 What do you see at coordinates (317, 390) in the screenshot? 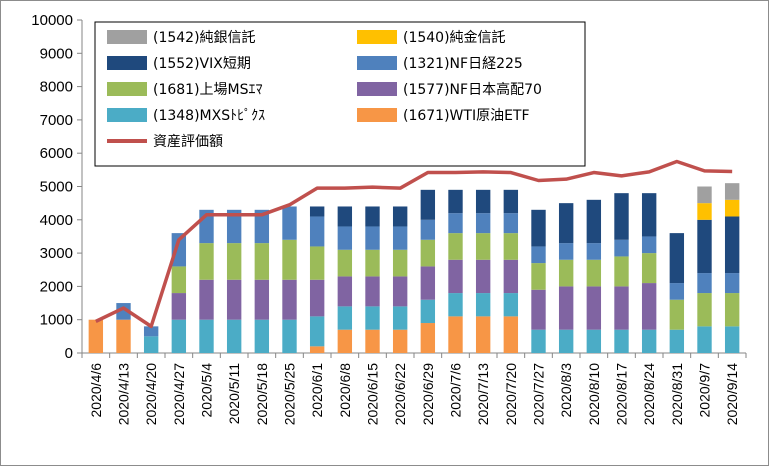
I see `x-tick-label: 2020/6/1` at bounding box center [317, 390].